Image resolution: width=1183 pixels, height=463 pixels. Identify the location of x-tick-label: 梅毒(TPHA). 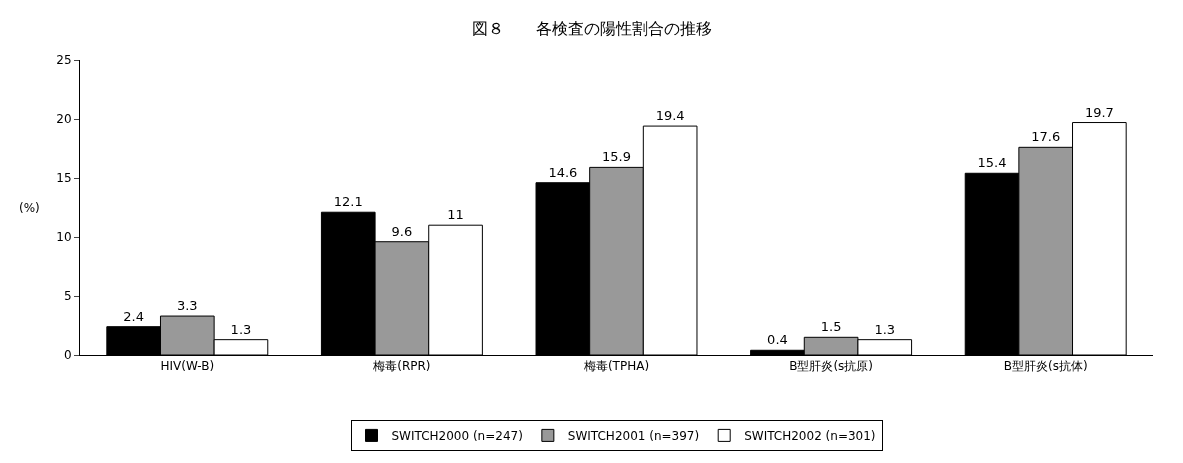
(616, 366).